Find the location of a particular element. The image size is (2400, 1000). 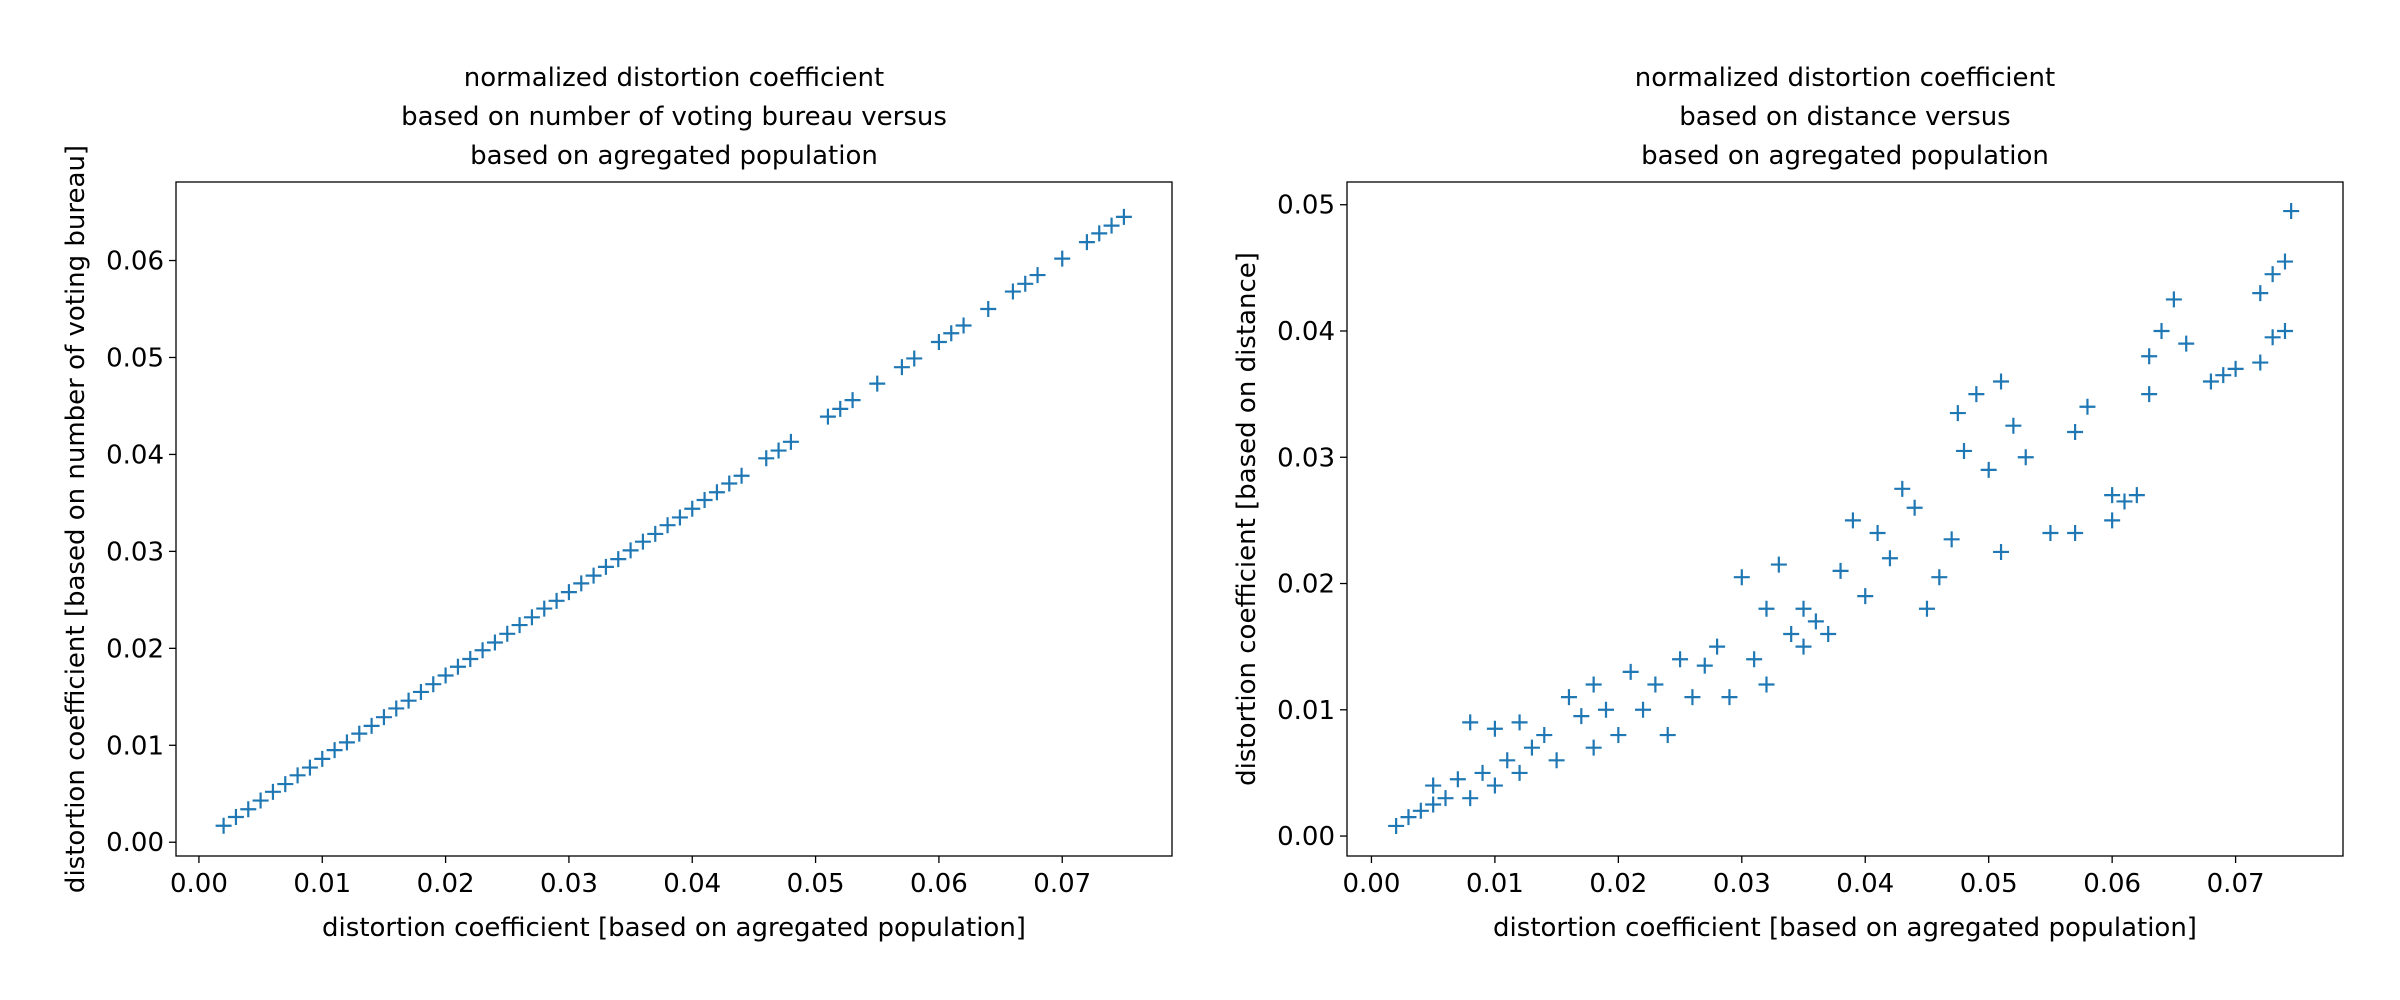

x-tick-label: 0.01 is located at coordinates (322, 884).